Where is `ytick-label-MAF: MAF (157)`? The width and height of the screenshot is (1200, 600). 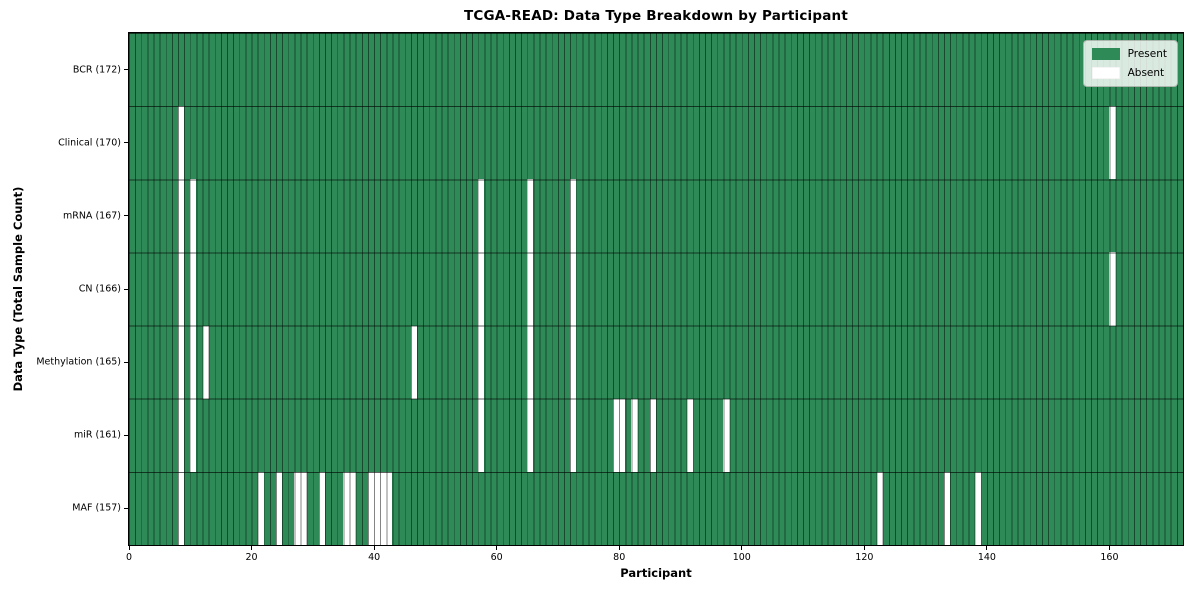
ytick-label-MAF: MAF (157) is located at coordinates (96, 508).